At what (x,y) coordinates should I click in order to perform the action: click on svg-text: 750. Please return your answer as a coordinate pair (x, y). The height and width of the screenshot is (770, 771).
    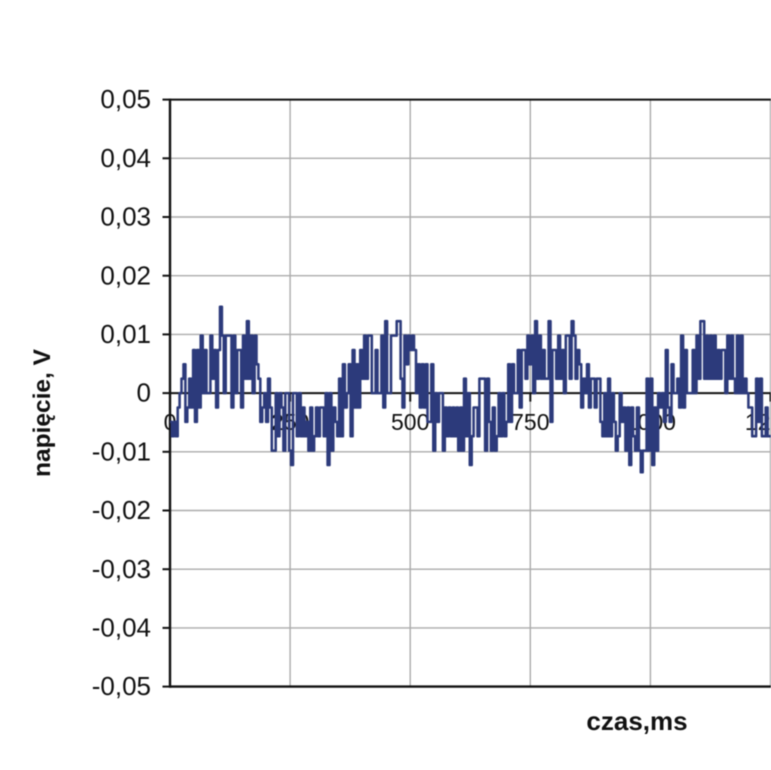
    Looking at the image, I should click on (530, 422).